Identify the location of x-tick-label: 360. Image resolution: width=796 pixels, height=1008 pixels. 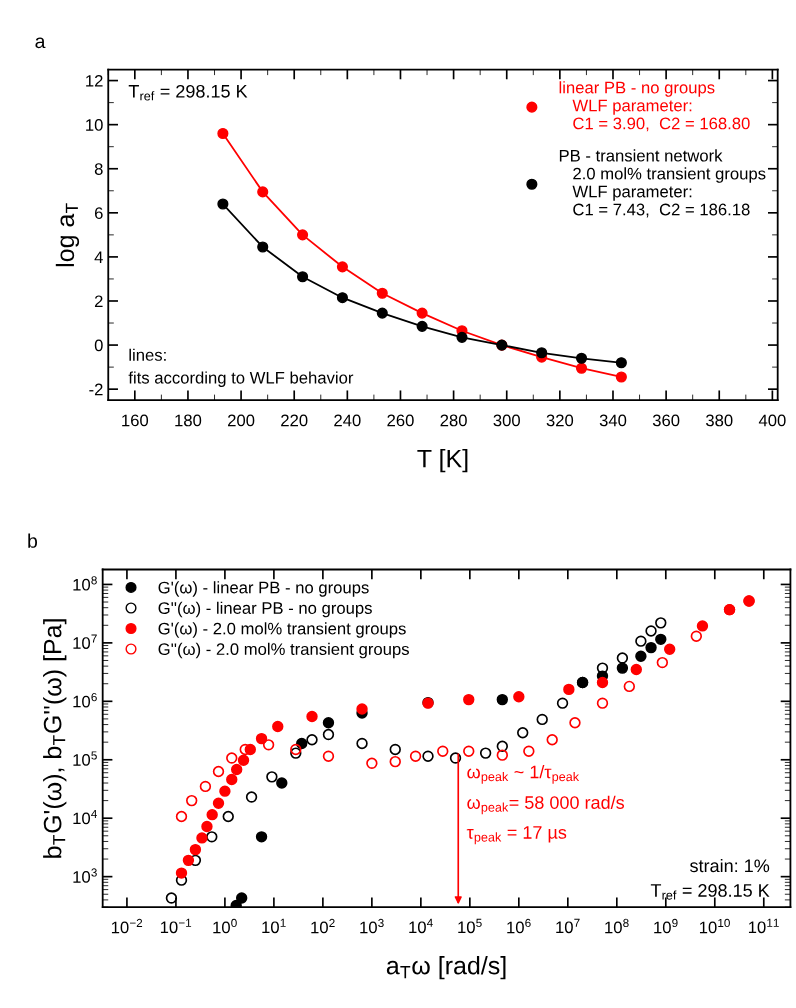
(666, 420).